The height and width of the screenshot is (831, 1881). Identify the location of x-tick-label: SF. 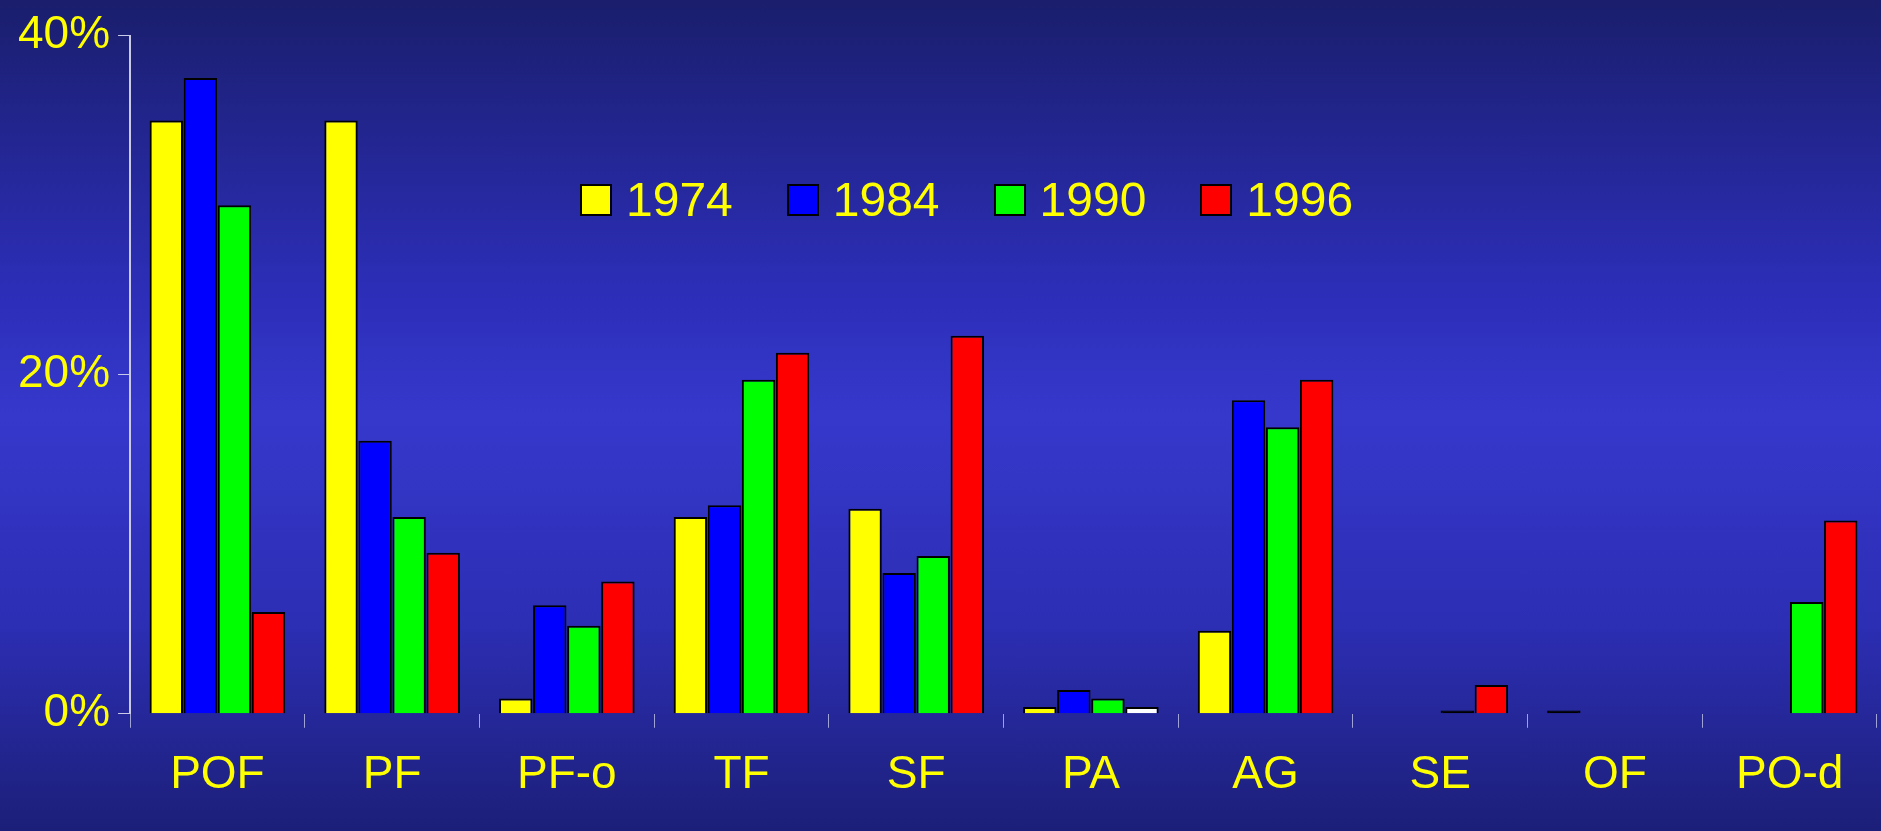
(916, 772).